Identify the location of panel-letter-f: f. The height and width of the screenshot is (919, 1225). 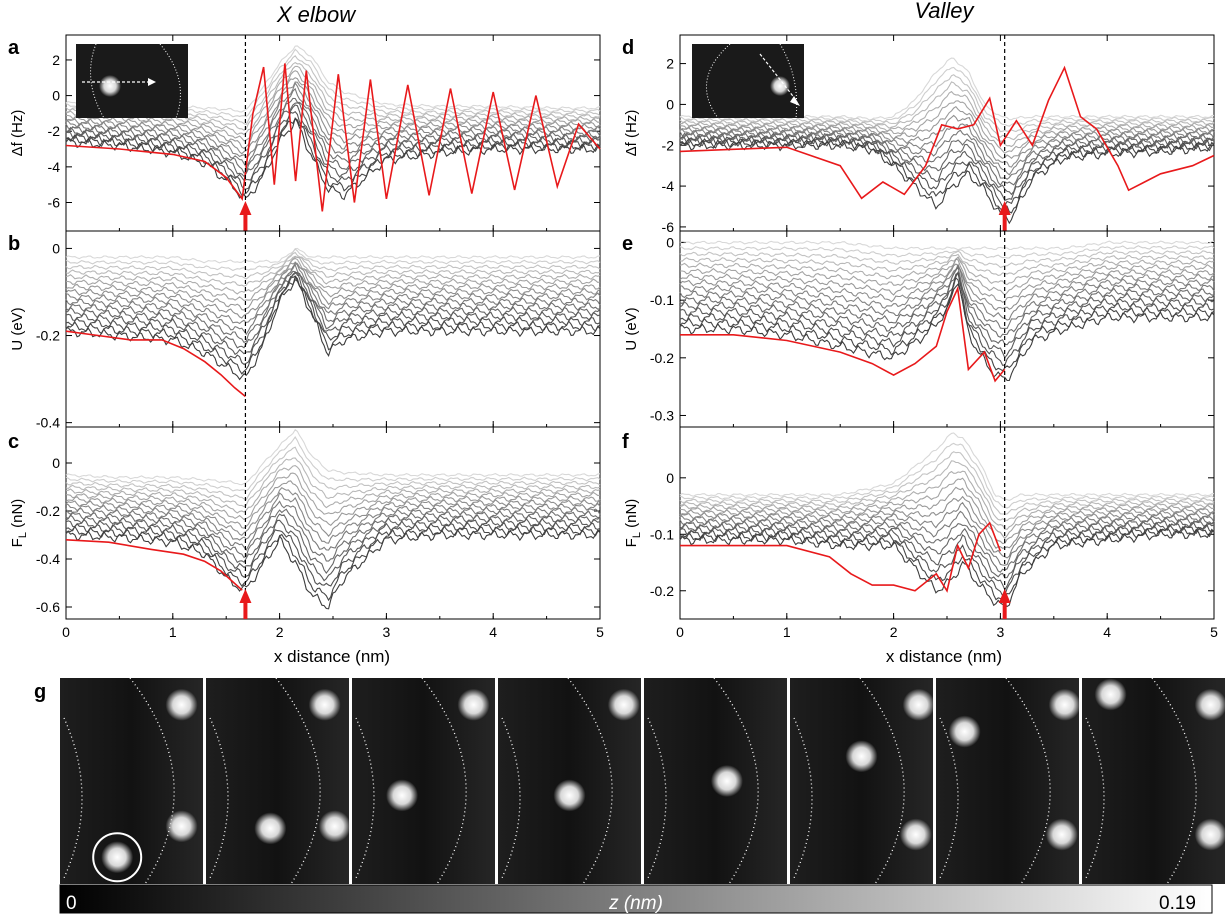
(625, 442).